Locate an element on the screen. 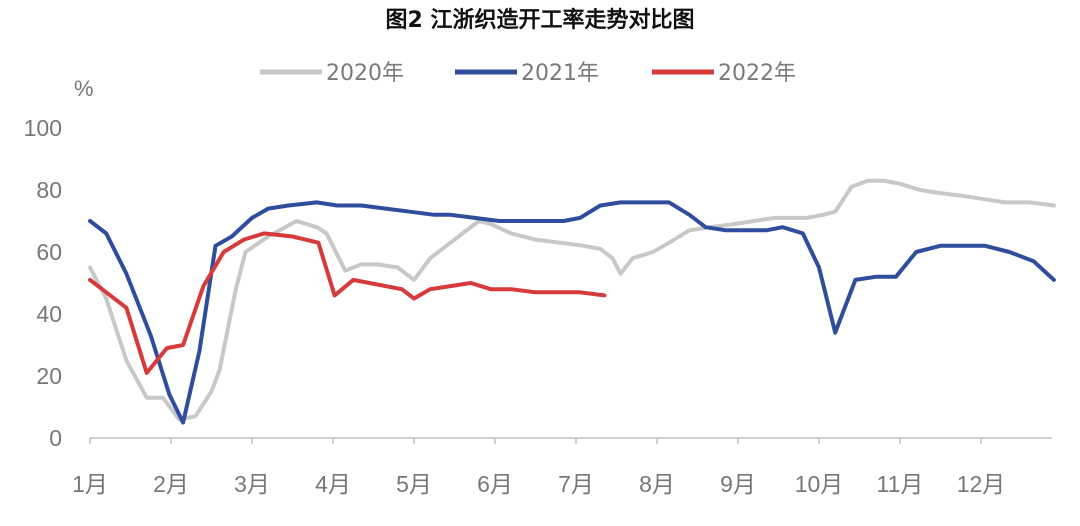  y-tick-label: 100 is located at coordinates (43, 128).